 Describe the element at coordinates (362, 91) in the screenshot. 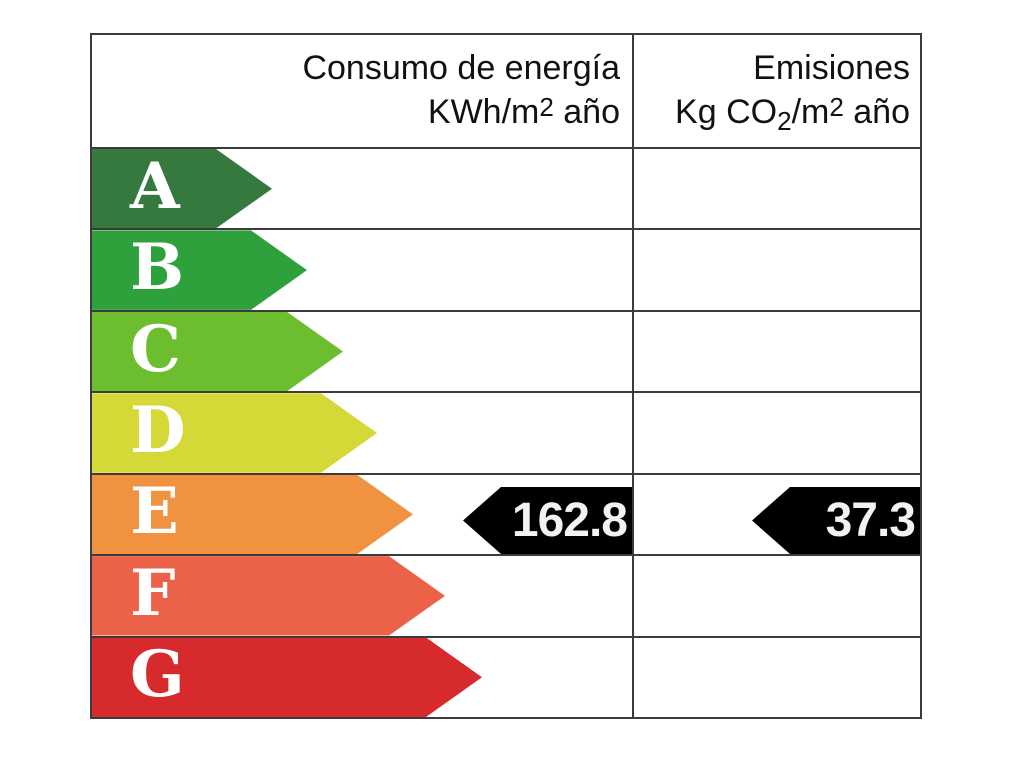

I see `consumo-header: Consumo de energía KWh/m2 año` at that location.